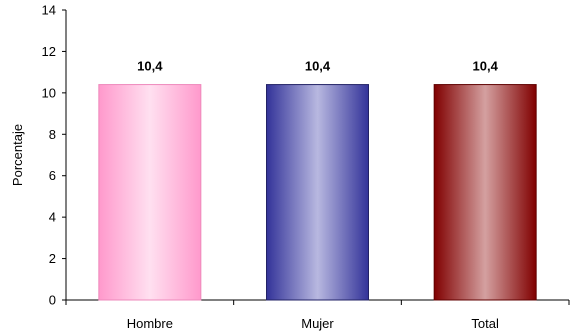 The height and width of the screenshot is (333, 573). What do you see at coordinates (485, 192) in the screenshot?
I see `bar-total` at bounding box center [485, 192].